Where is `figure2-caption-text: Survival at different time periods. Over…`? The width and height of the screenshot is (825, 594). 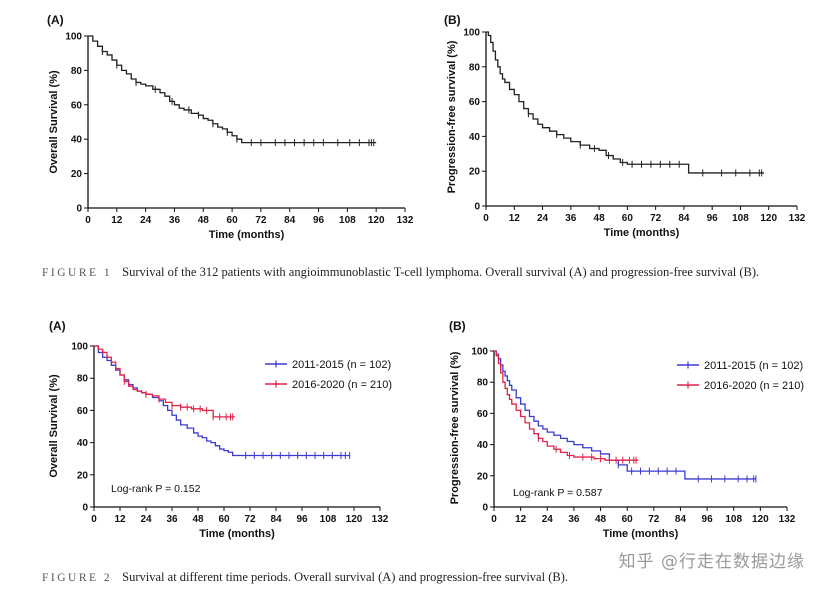
figure2-caption-text: Survival at different time periods. Over… is located at coordinates (345, 577).